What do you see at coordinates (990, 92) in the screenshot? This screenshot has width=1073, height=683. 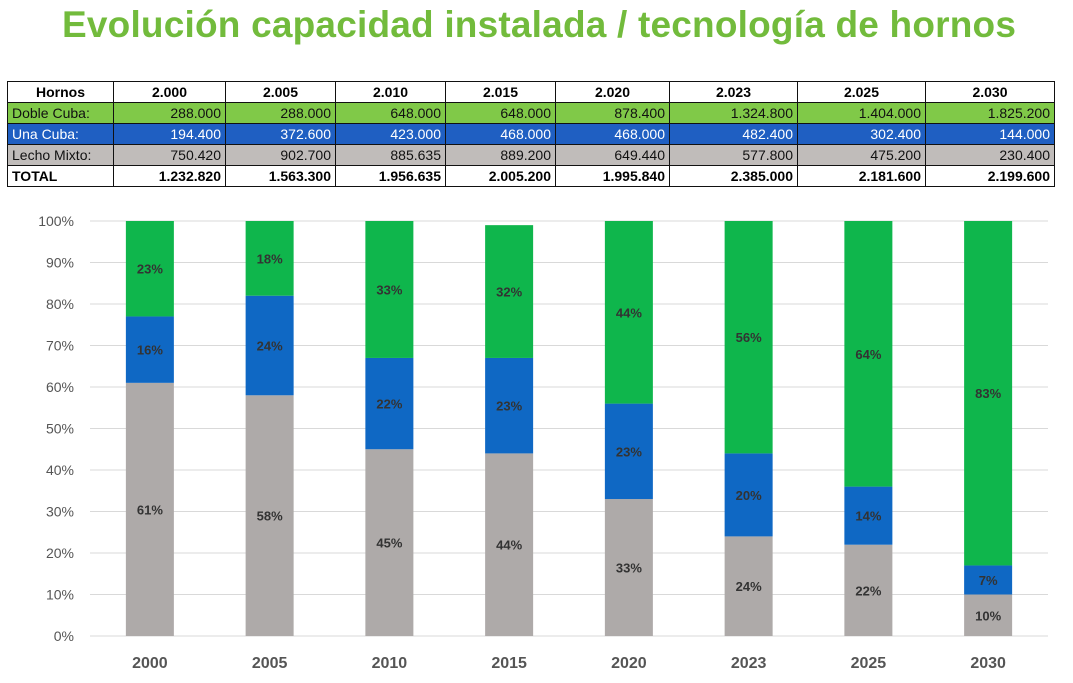 I see `header-cell: 2.030` at bounding box center [990, 92].